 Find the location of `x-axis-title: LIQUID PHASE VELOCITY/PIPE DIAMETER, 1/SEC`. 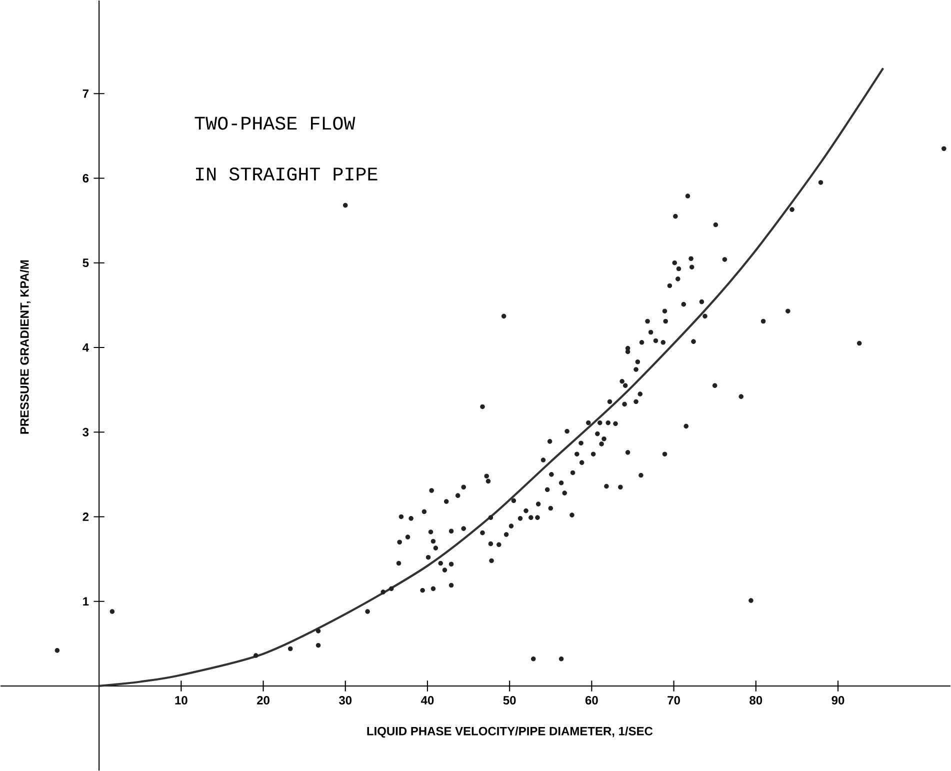

x-axis-title: LIQUID PHASE VELOCITY/PIPE DIAMETER, 1/SEC is located at coordinates (510, 732).